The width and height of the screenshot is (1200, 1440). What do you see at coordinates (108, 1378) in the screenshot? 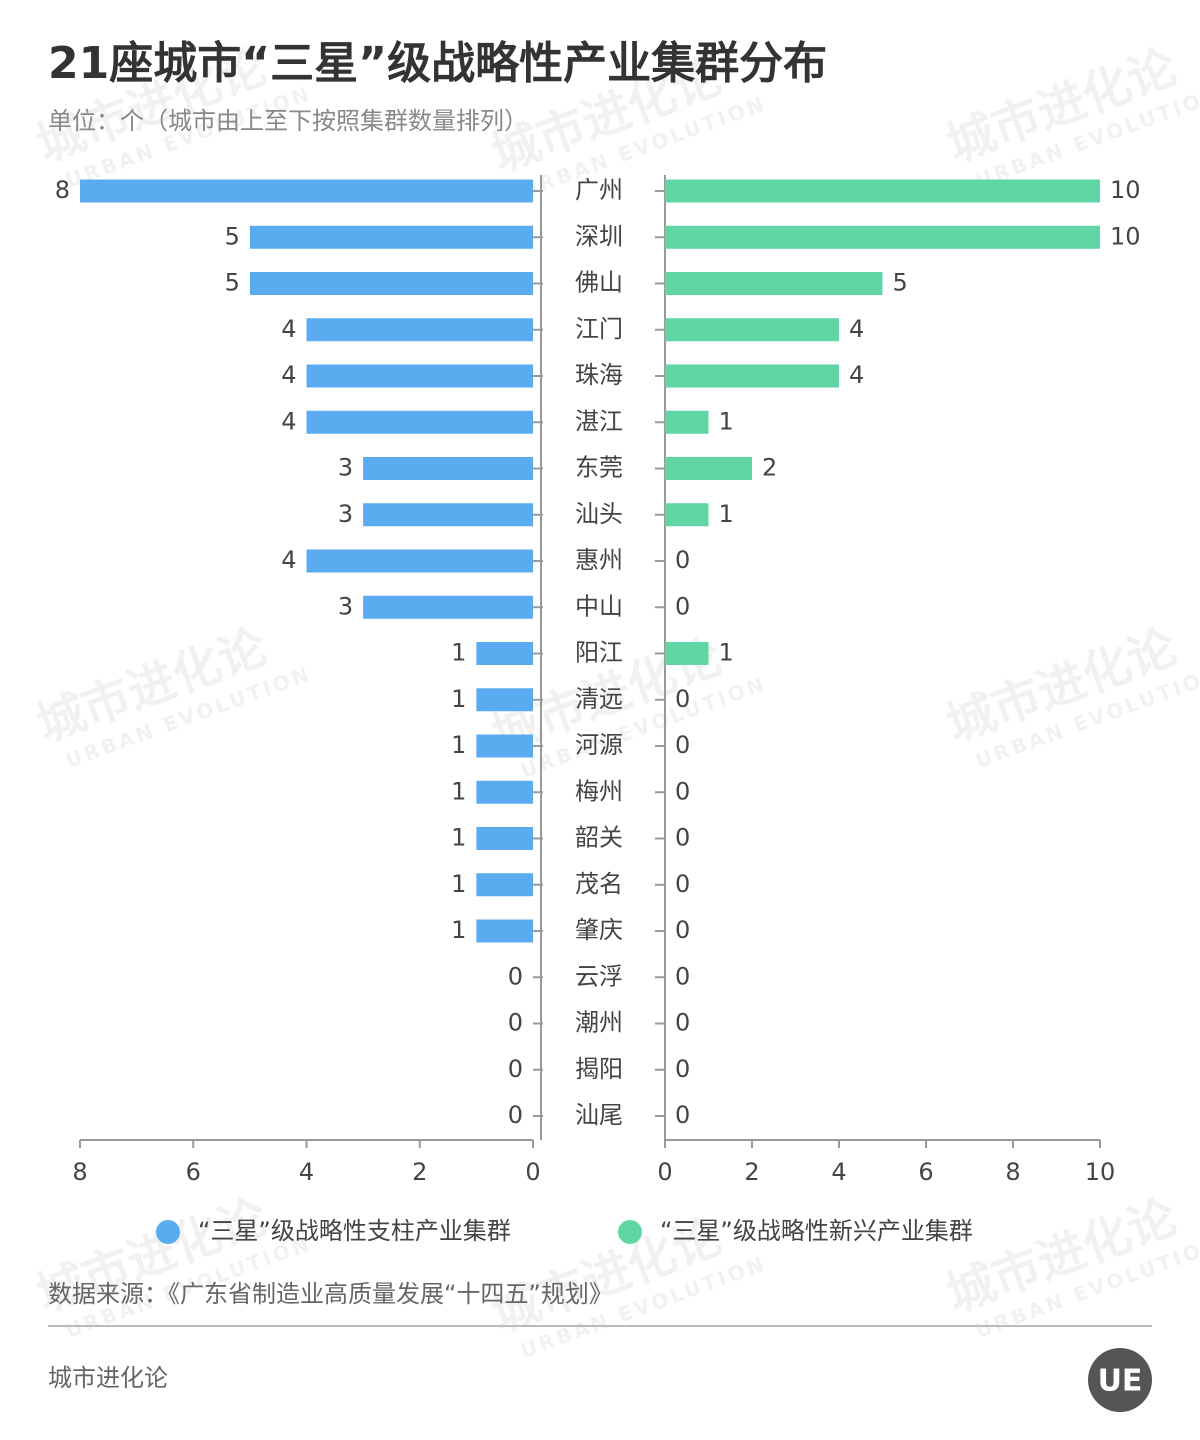
I see `footer: 城市进化论` at bounding box center [108, 1378].